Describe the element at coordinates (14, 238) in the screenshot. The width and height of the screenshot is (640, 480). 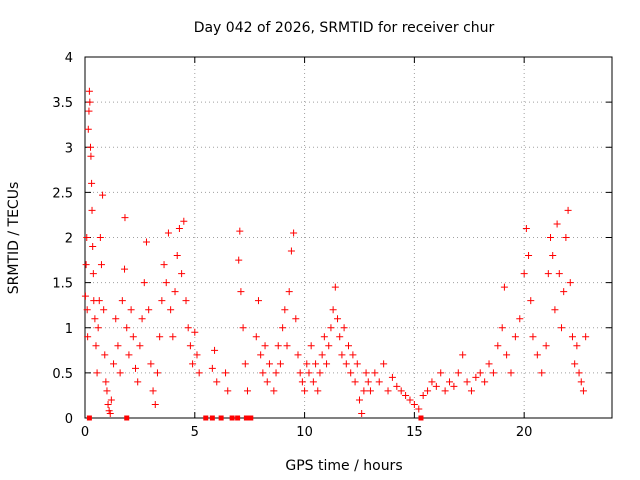
I see `y-axis-label: SRMTID / TECUs` at that location.